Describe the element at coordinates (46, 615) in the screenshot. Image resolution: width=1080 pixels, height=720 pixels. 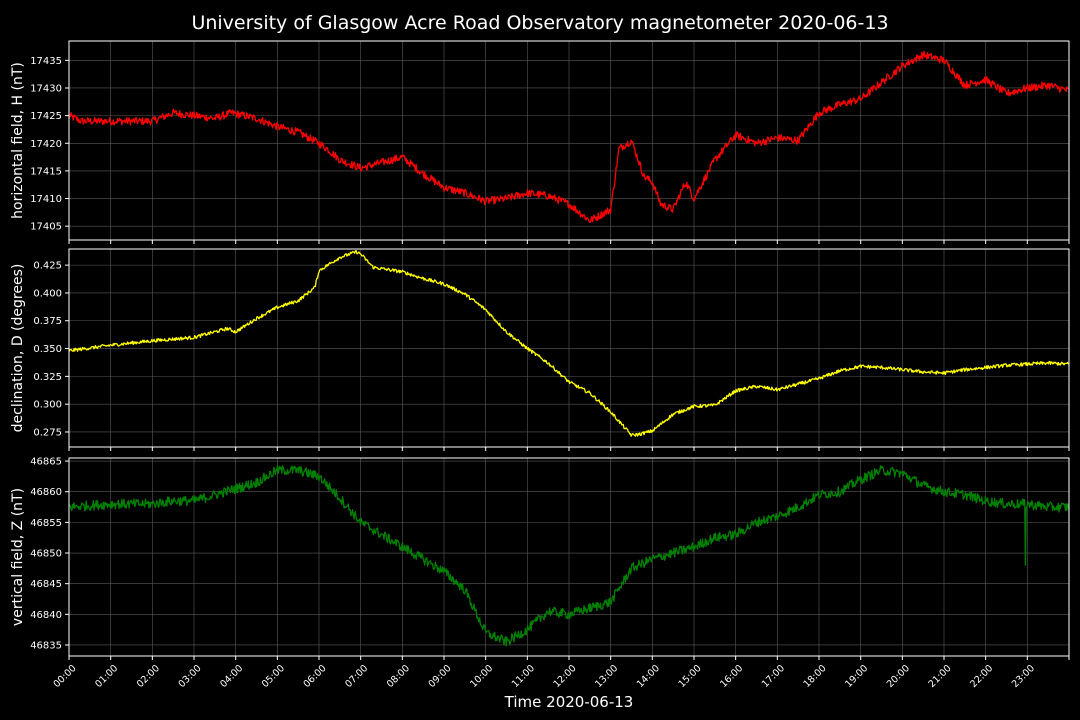
I see `y-tick-label: 46840` at that location.